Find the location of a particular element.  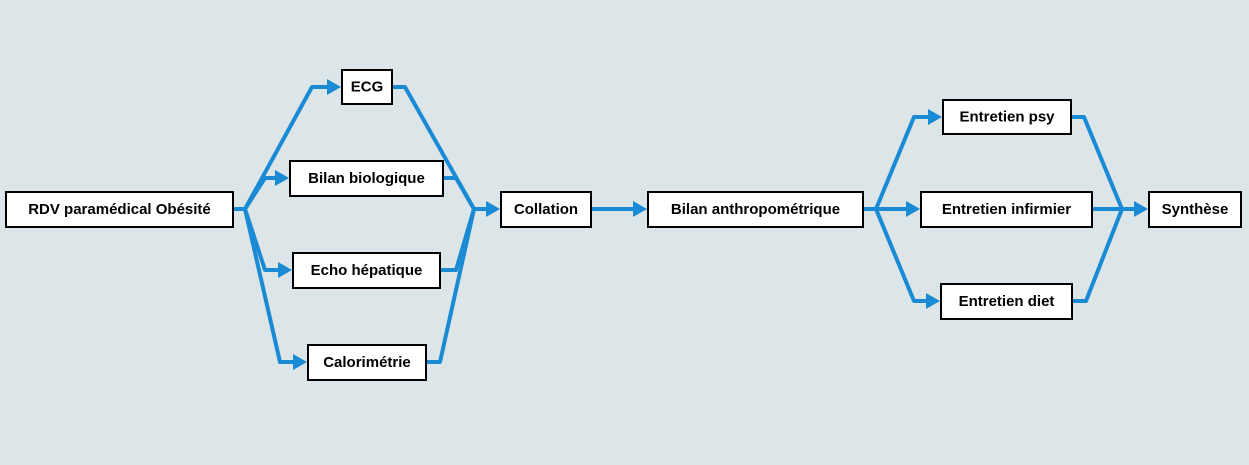

node-ecg: ECG is located at coordinates (367, 87).